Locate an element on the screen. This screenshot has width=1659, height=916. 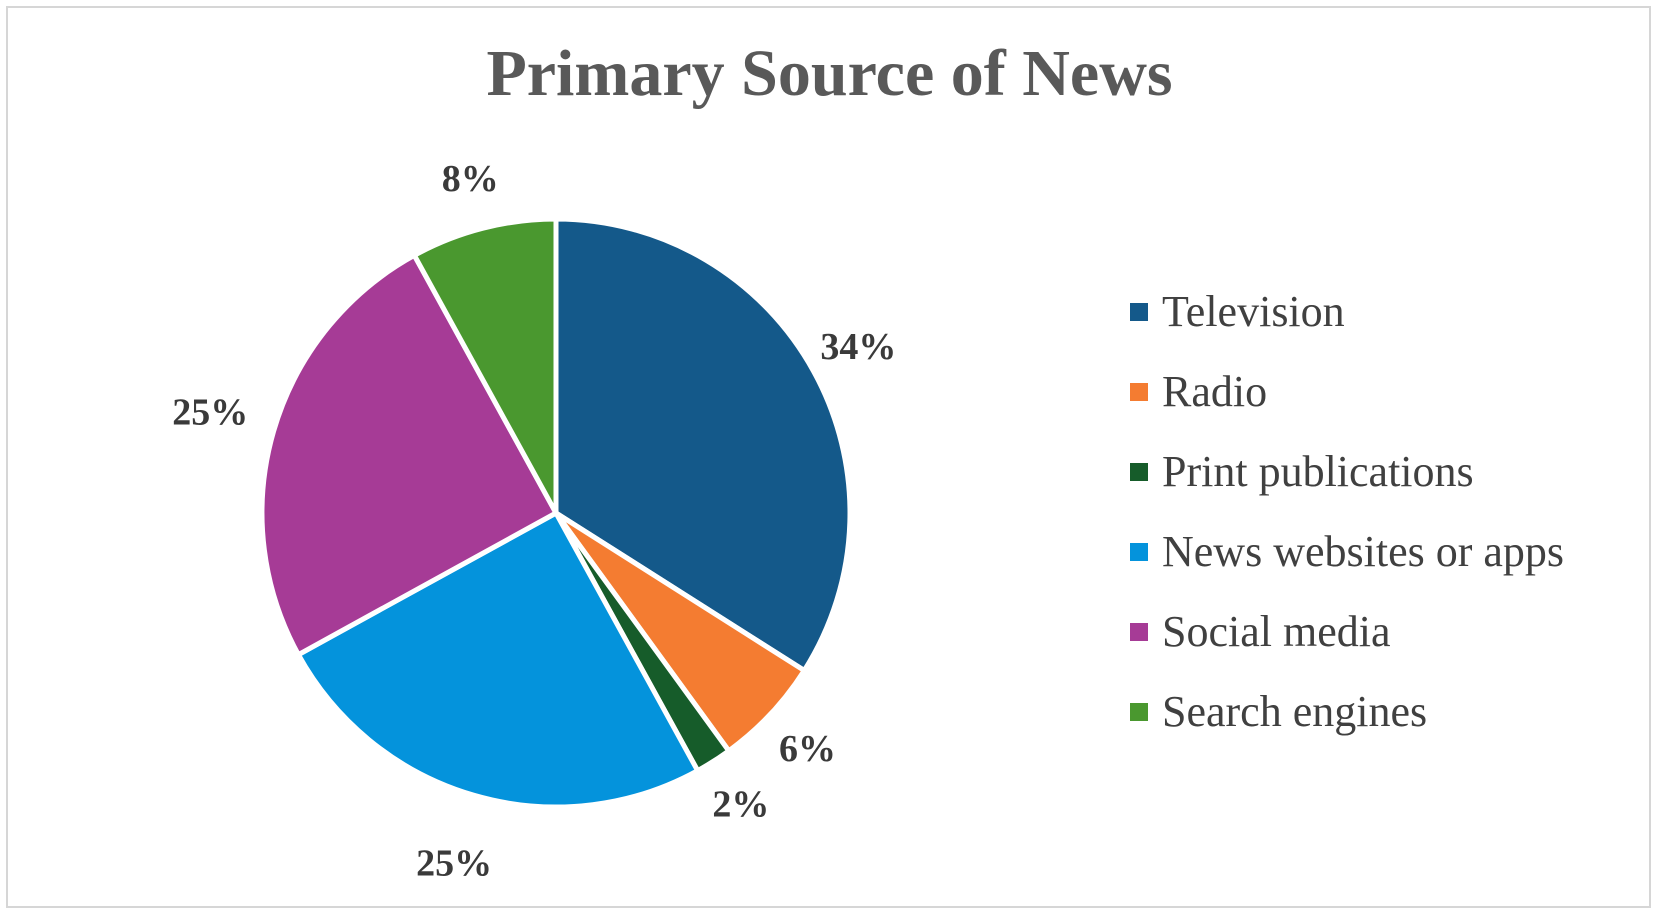
pie-slice-social-media is located at coordinates (409, 455).